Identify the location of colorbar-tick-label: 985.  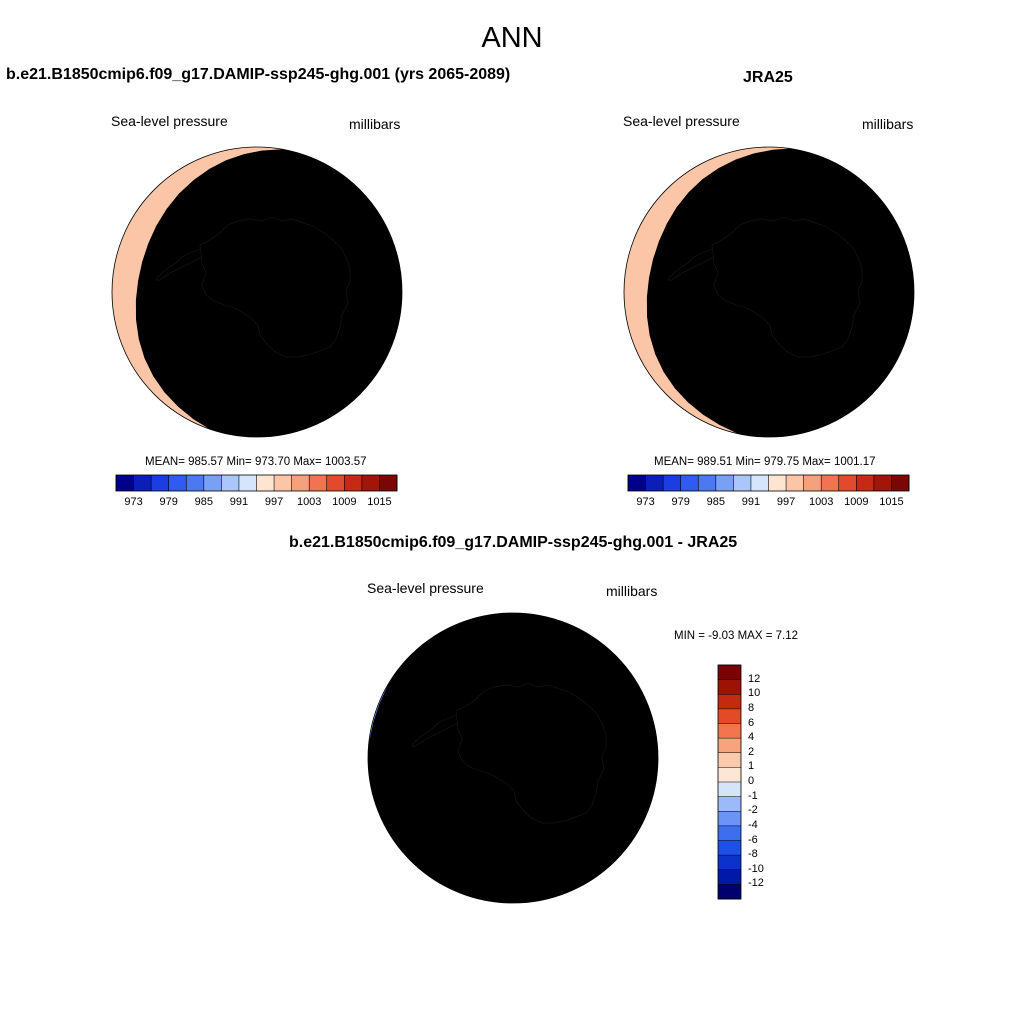
(715, 502).